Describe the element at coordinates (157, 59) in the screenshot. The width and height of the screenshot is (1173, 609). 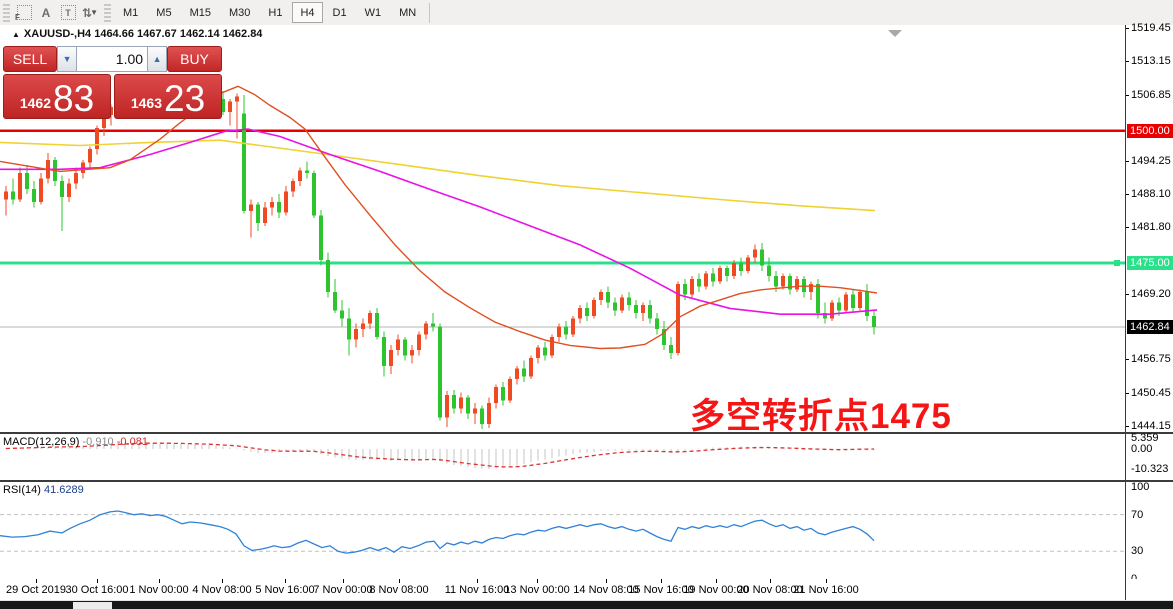
I see `volume-increase-button: ▲` at that location.